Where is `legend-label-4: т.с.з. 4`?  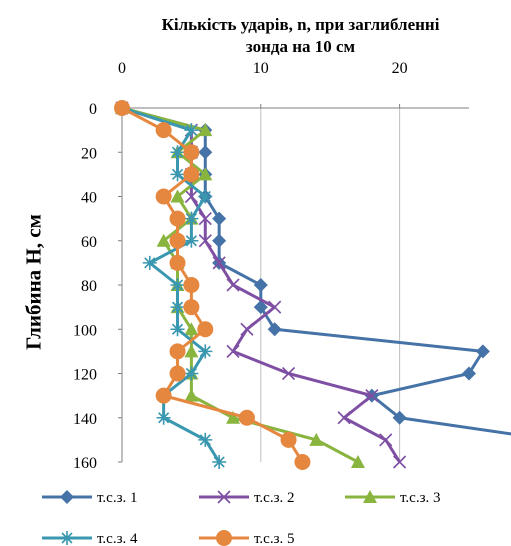 legend-label-4: т.с.з. 4 is located at coordinates (117, 538).